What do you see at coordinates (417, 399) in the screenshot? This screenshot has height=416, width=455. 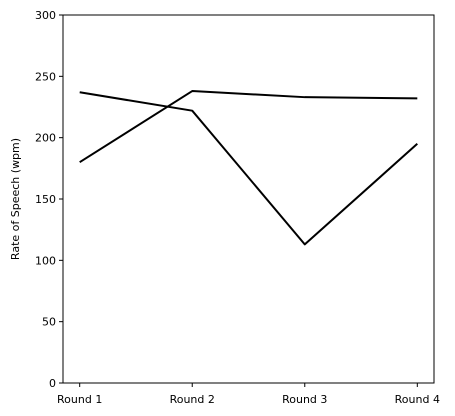 I see `x-tick-label: Round 4` at bounding box center [417, 399].